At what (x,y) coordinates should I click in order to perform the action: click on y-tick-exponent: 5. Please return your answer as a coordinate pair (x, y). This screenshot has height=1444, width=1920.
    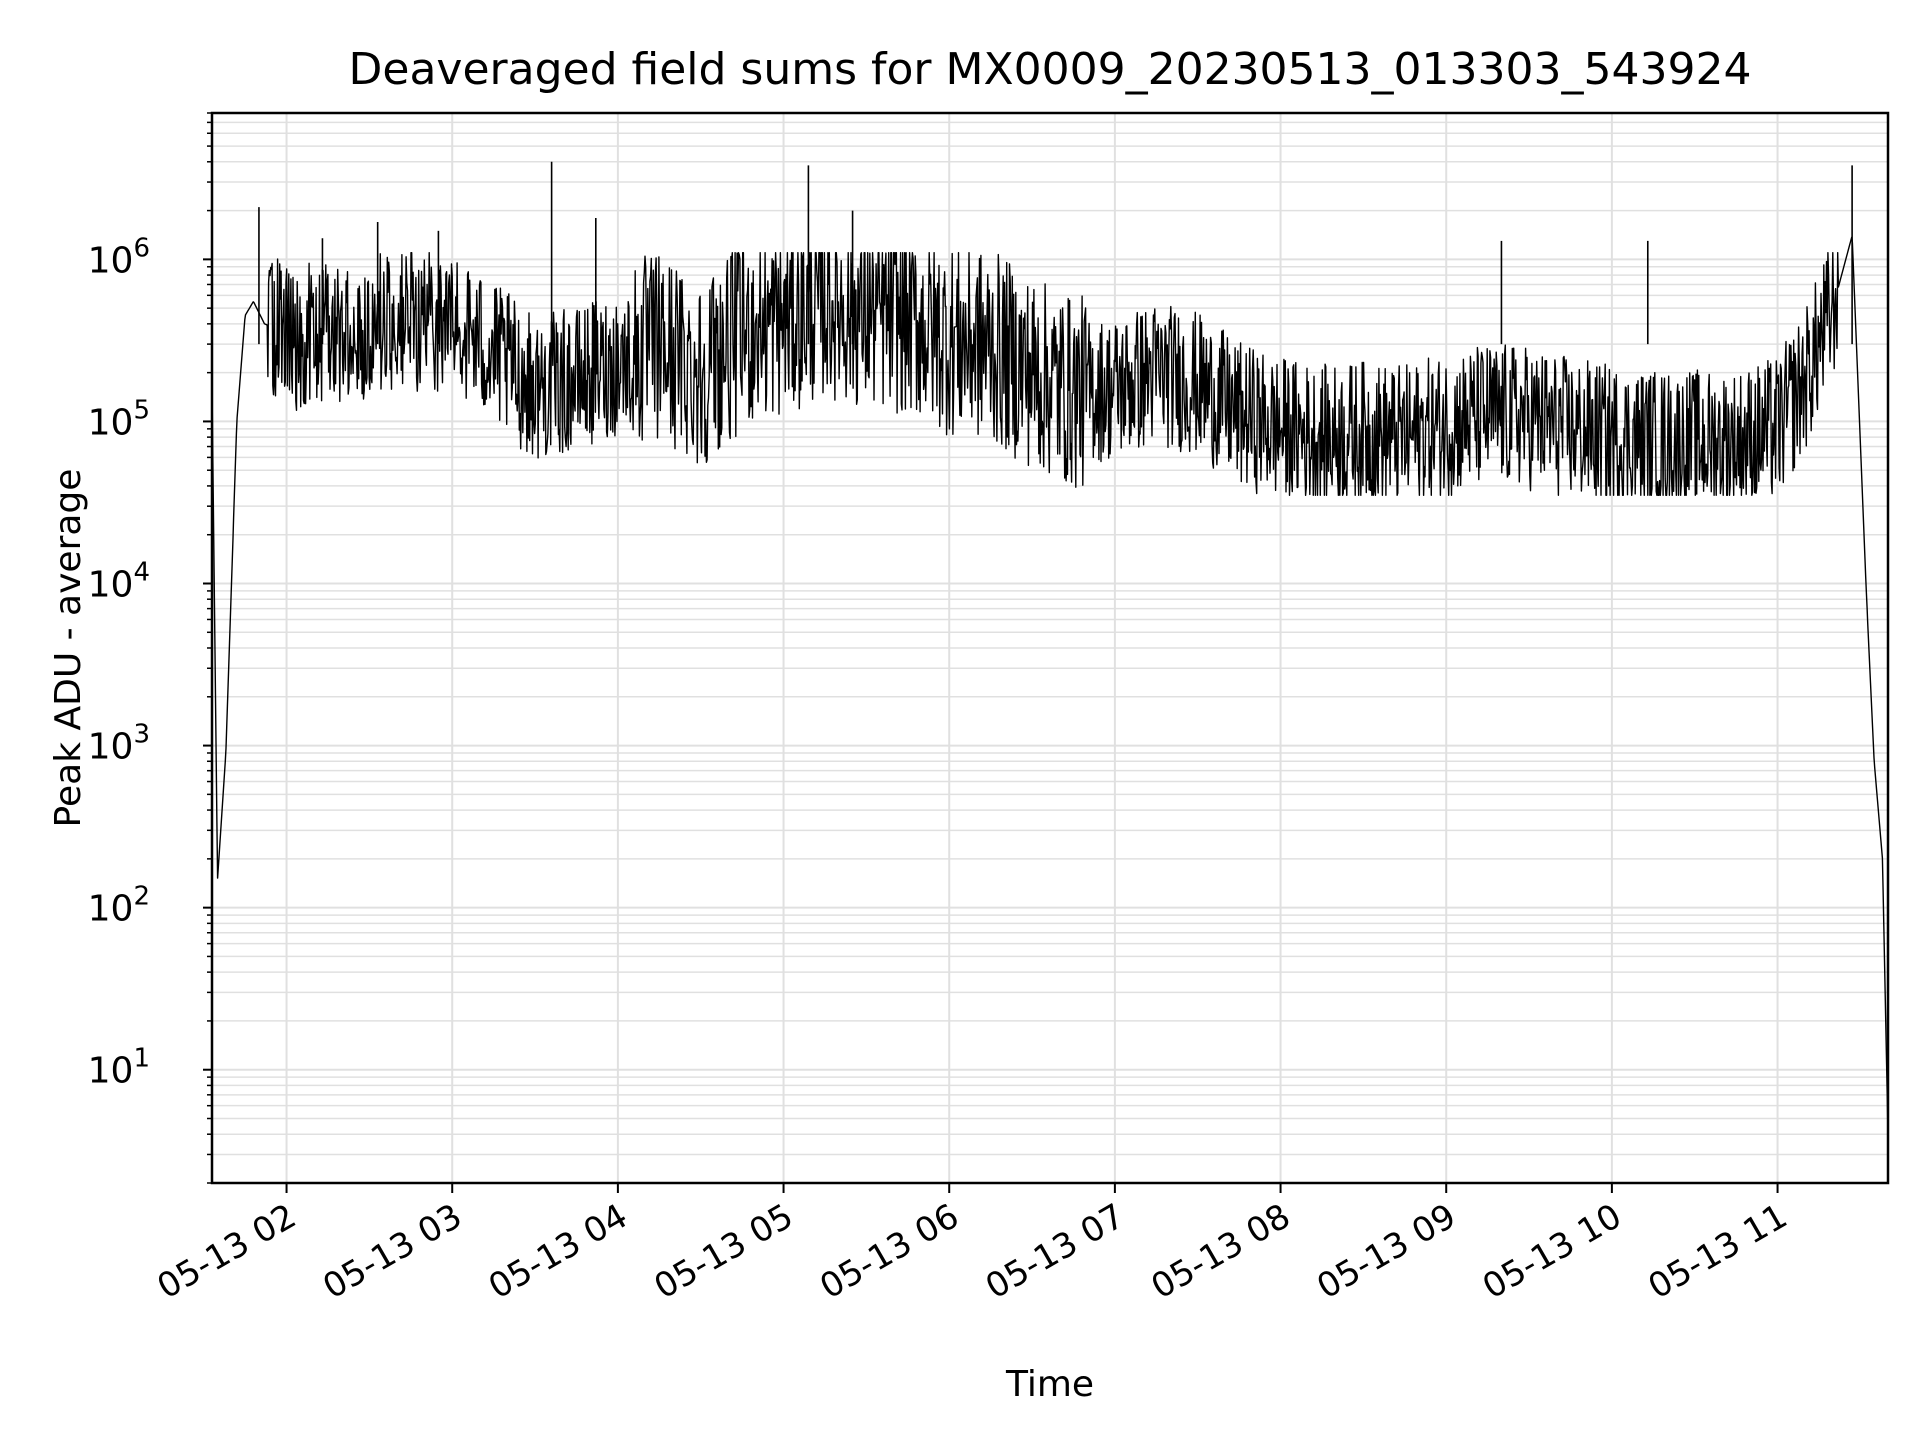
    Looking at the image, I should click on (141, 410).